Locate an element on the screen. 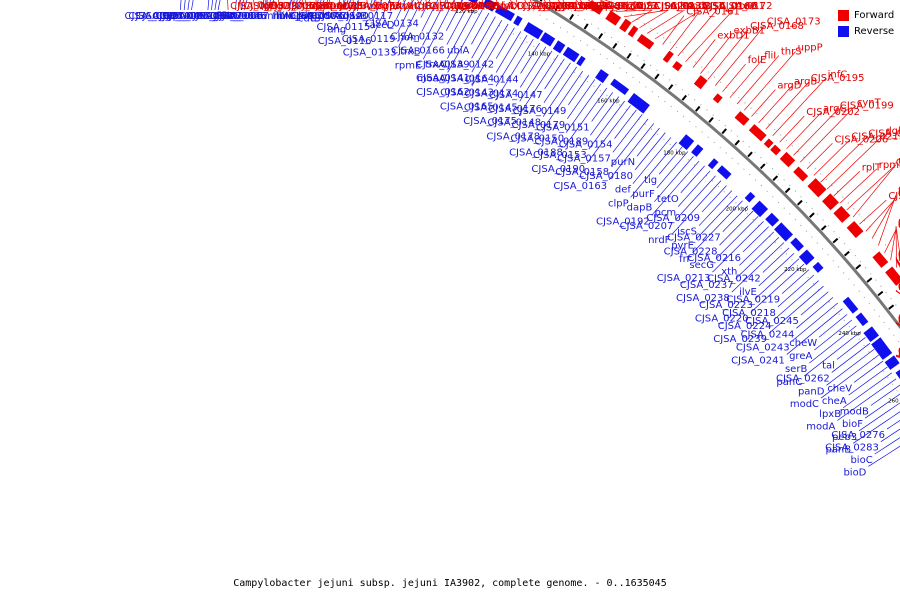  scale-label: 120 kbp is located at coordinates (466, 12).